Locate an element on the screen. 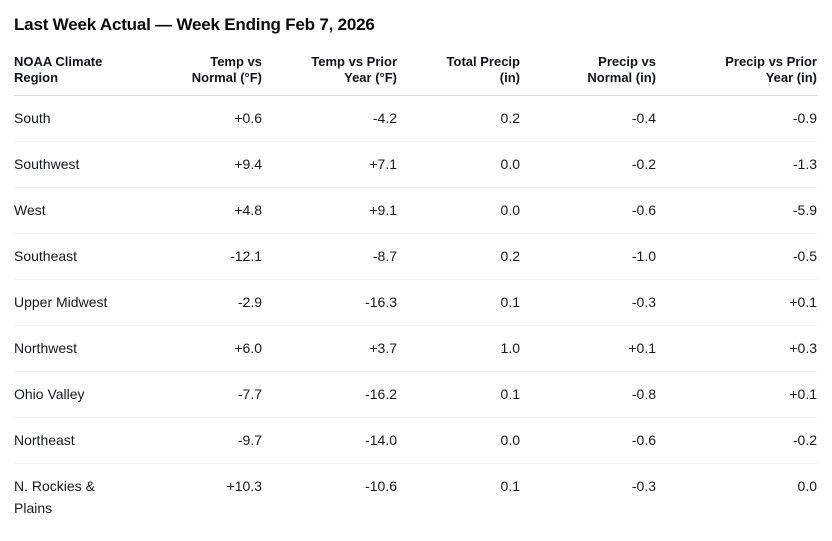 This screenshot has height=541, width=832. value-cell: 1.0 is located at coordinates (458, 348).